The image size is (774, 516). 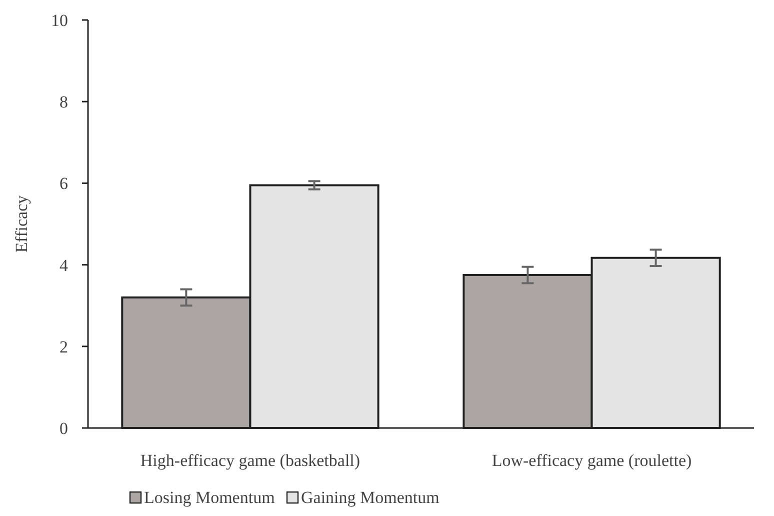 I want to click on y-tick-label: 8, so click(x=64, y=102).